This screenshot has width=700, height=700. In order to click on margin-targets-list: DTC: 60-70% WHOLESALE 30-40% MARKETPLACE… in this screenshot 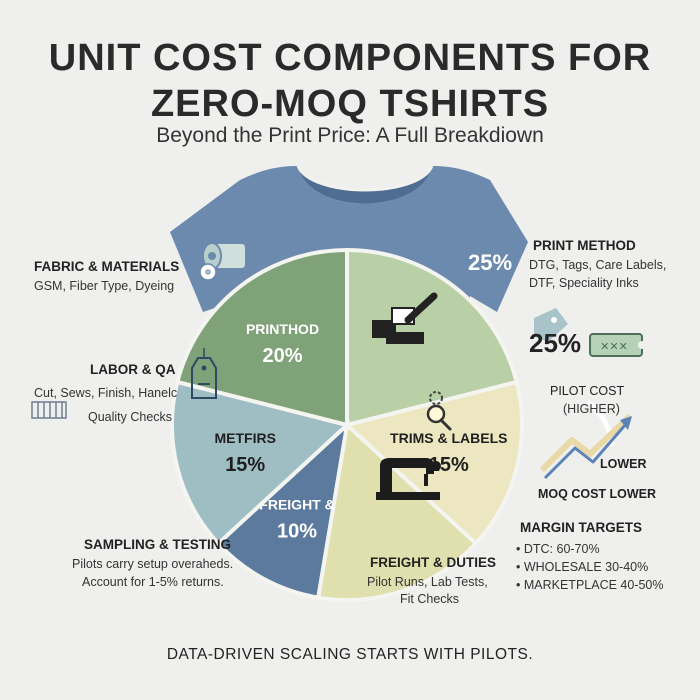, I will do `click(590, 567)`.